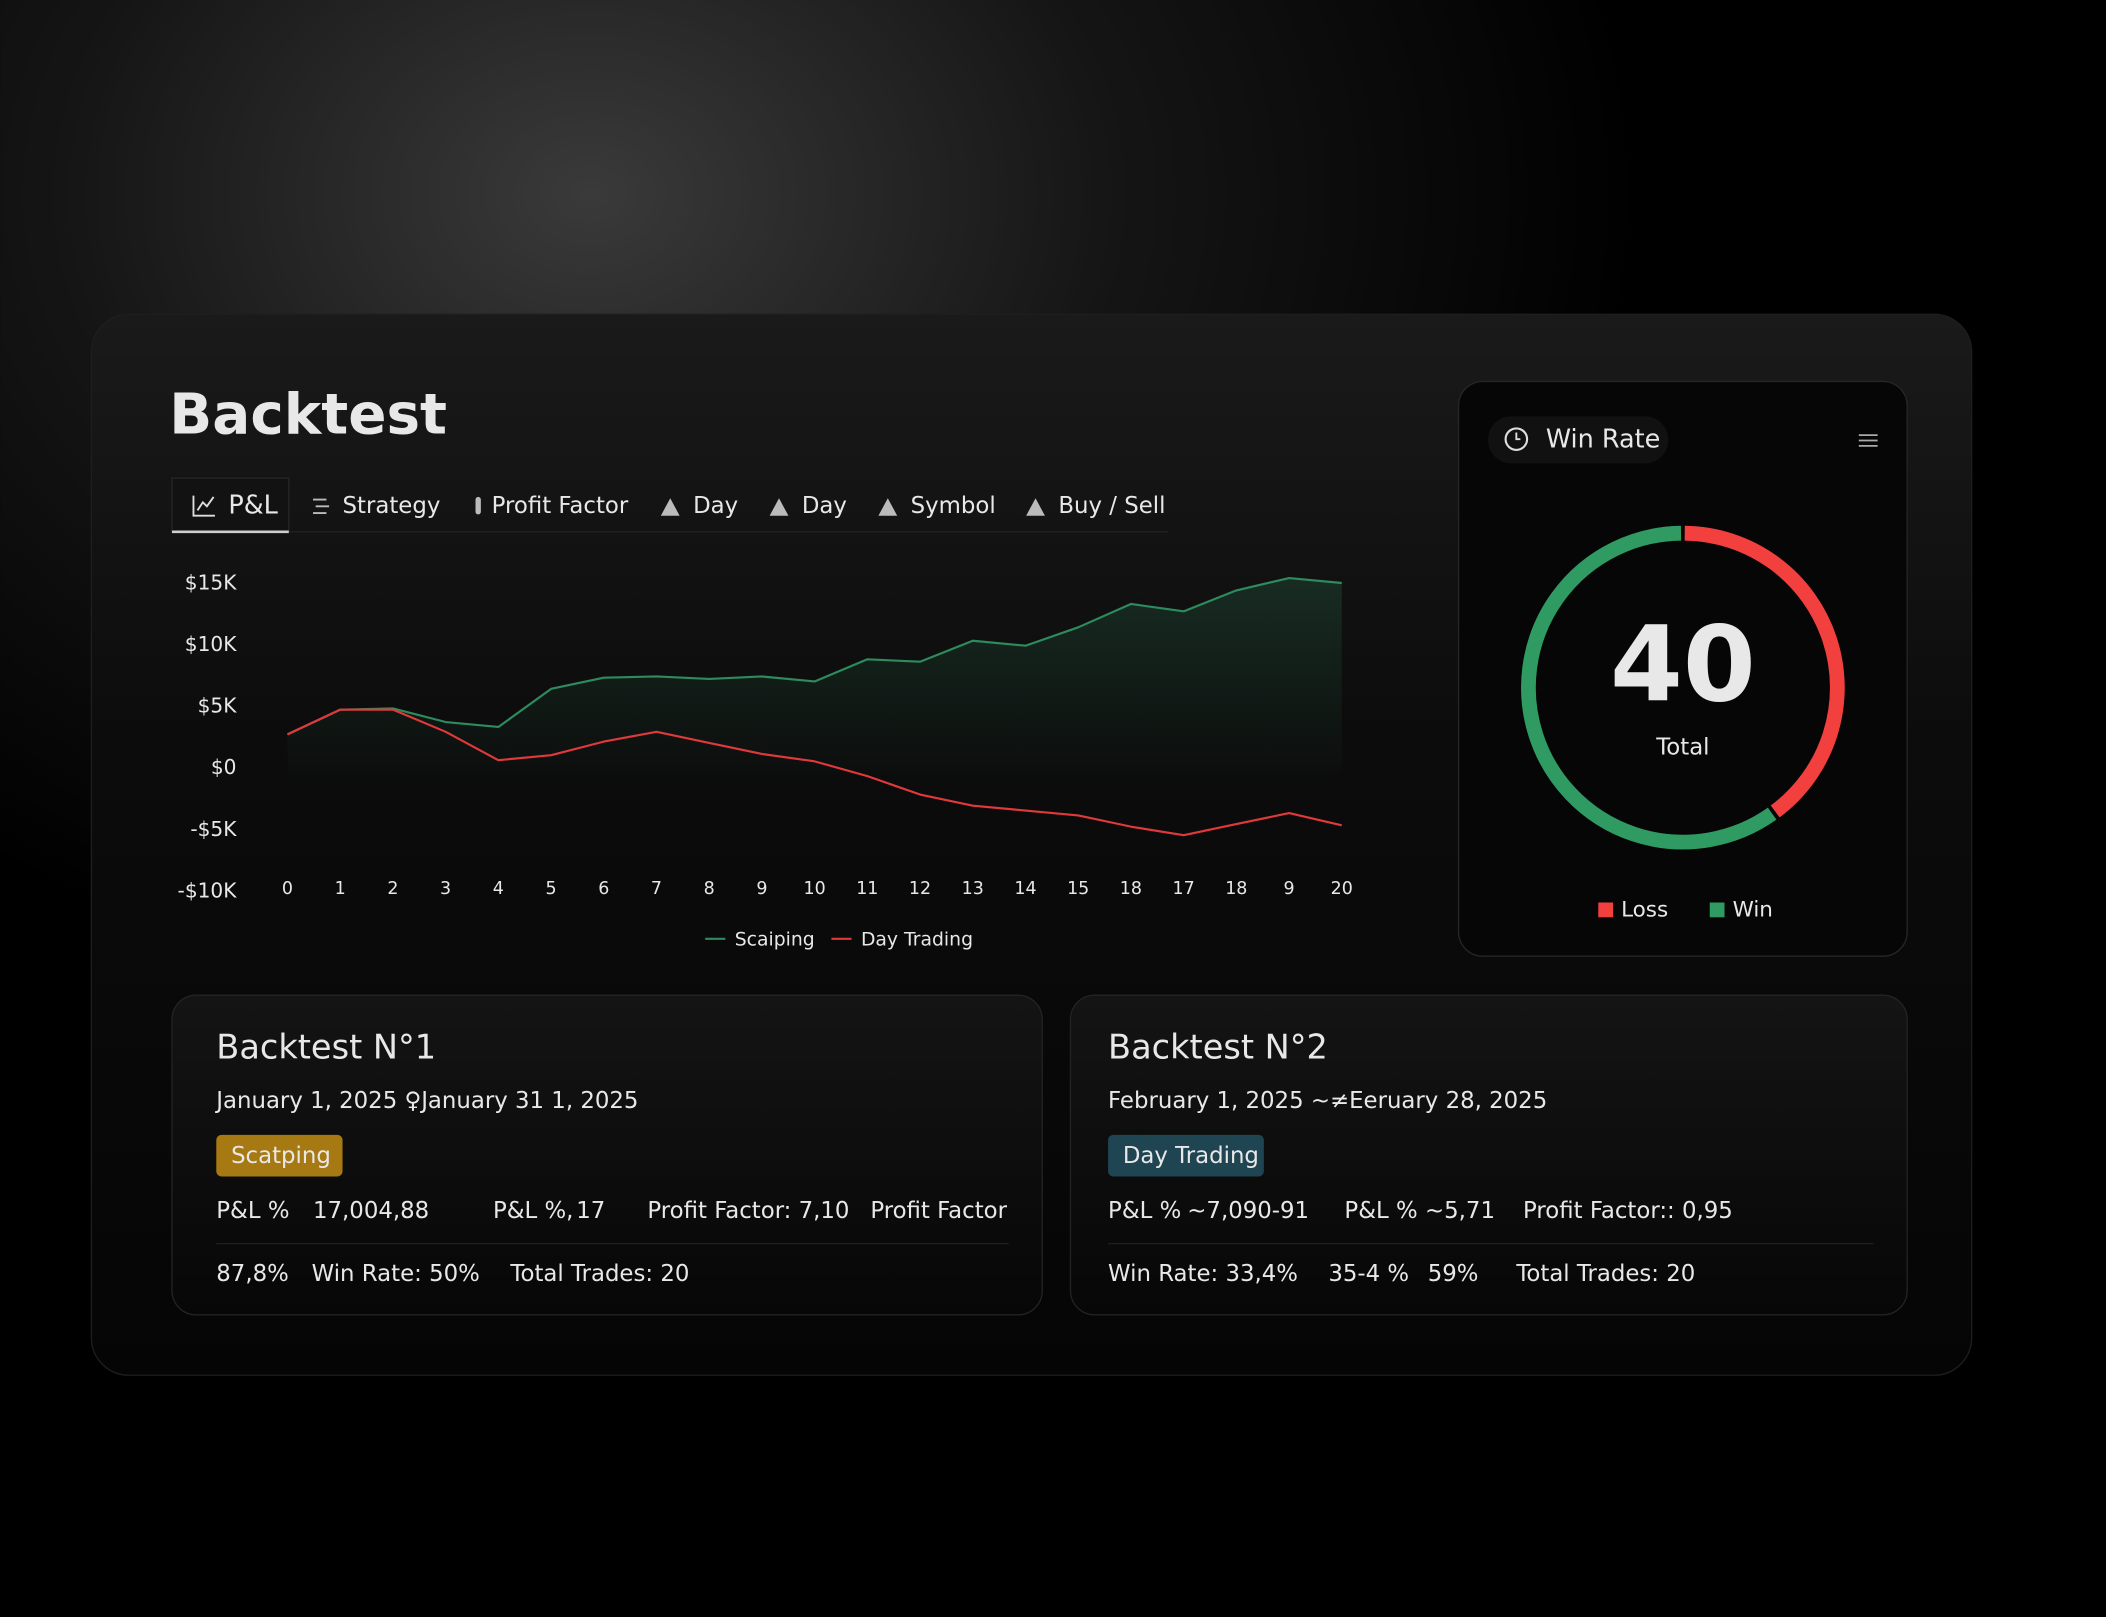 Image resolution: width=2106 pixels, height=1617 pixels. I want to click on donut-center-value: 40, so click(1683, 664).